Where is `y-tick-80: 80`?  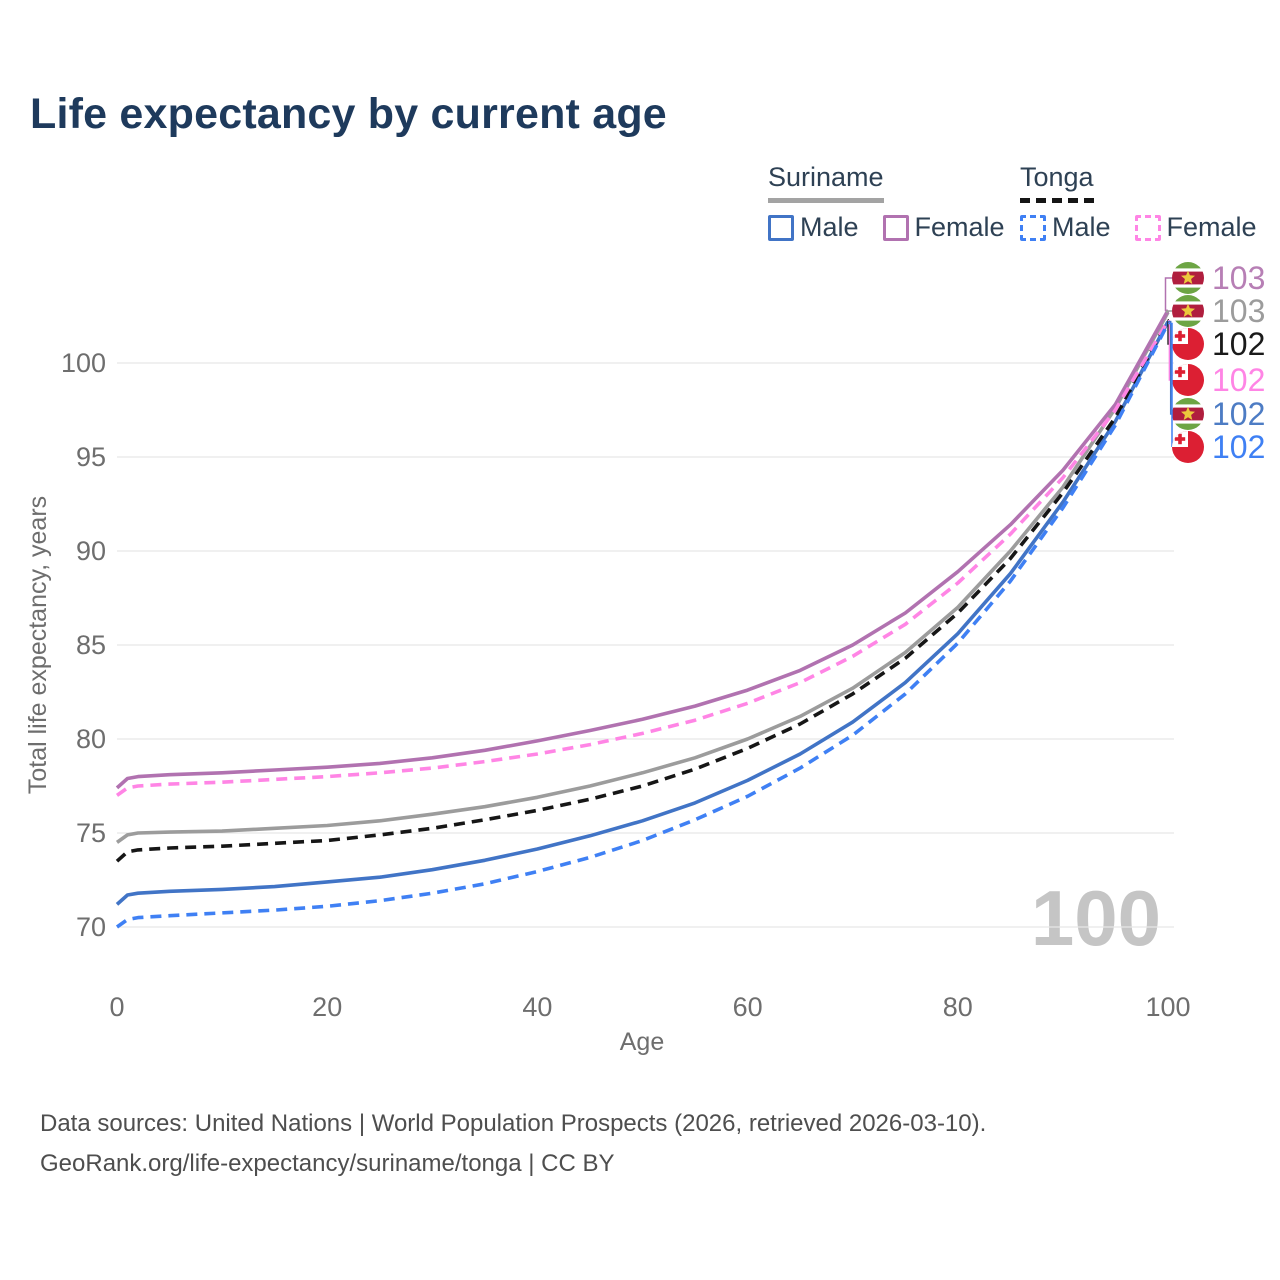 y-tick-80: 80 is located at coordinates (91, 739).